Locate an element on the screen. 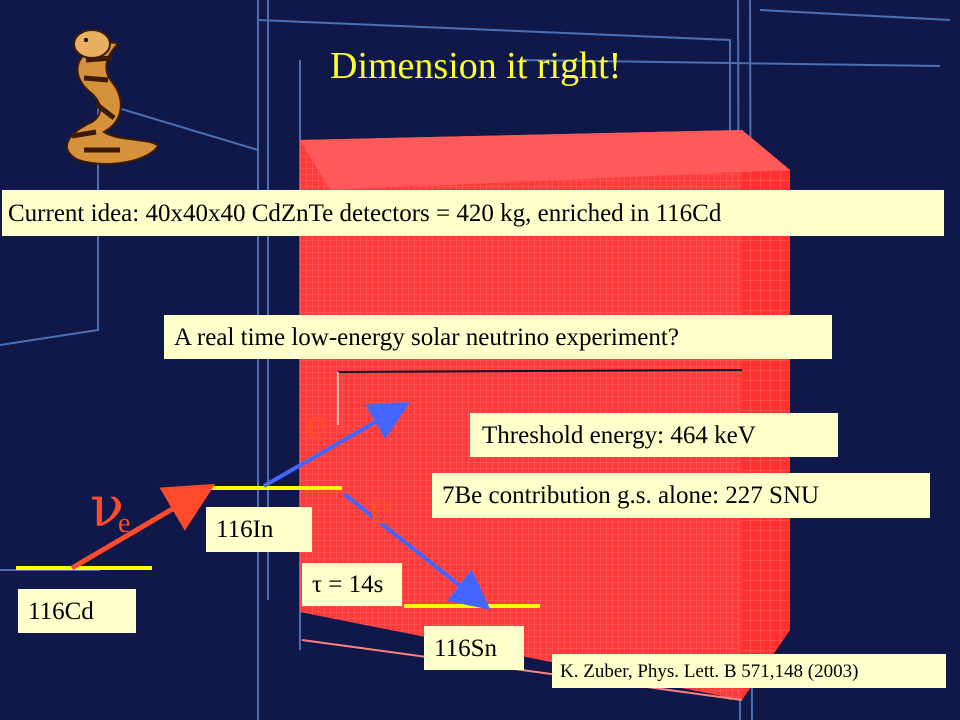 The image size is (960, 720). capture-arrow is located at coordinates (143, 527).